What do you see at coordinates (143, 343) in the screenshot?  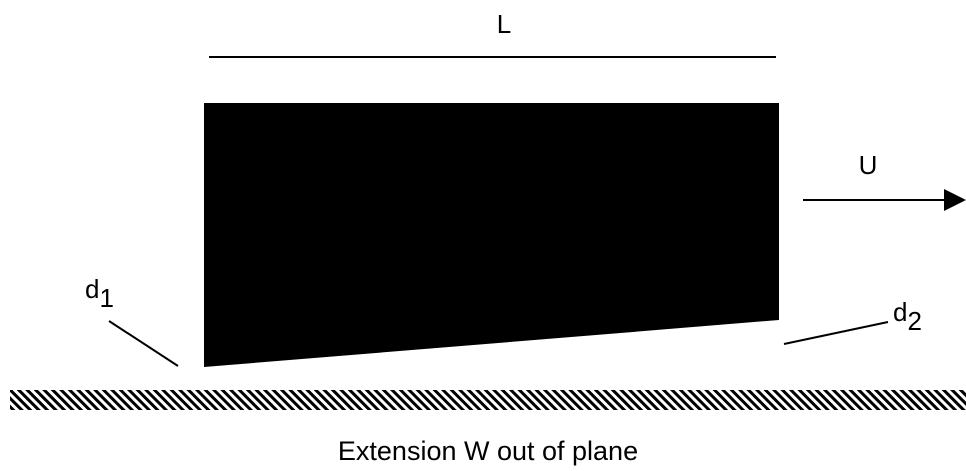 I see `inlet-gap-leader` at bounding box center [143, 343].